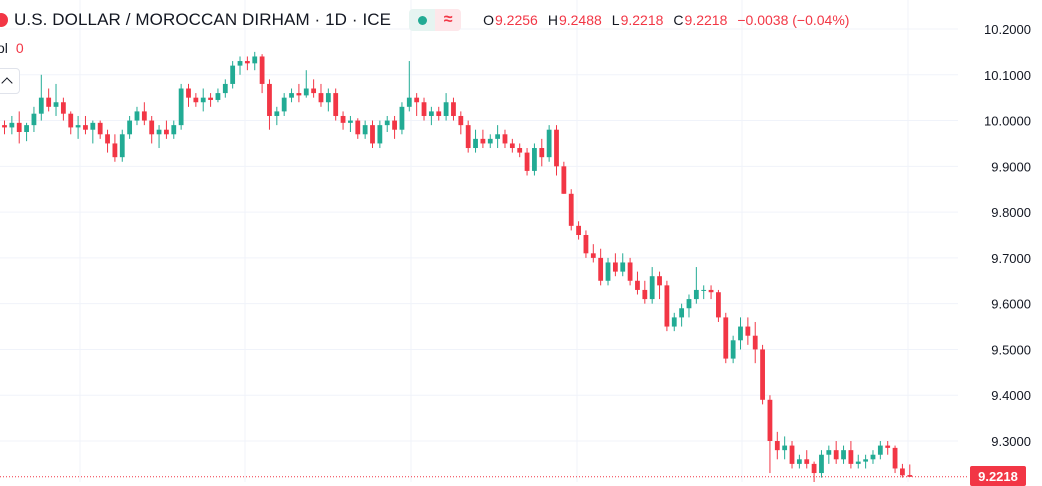 Image resolution: width=1042 pixels, height=486 pixels. Describe the element at coordinates (422, 20) in the screenshot. I see `market-open-indicator` at that location.